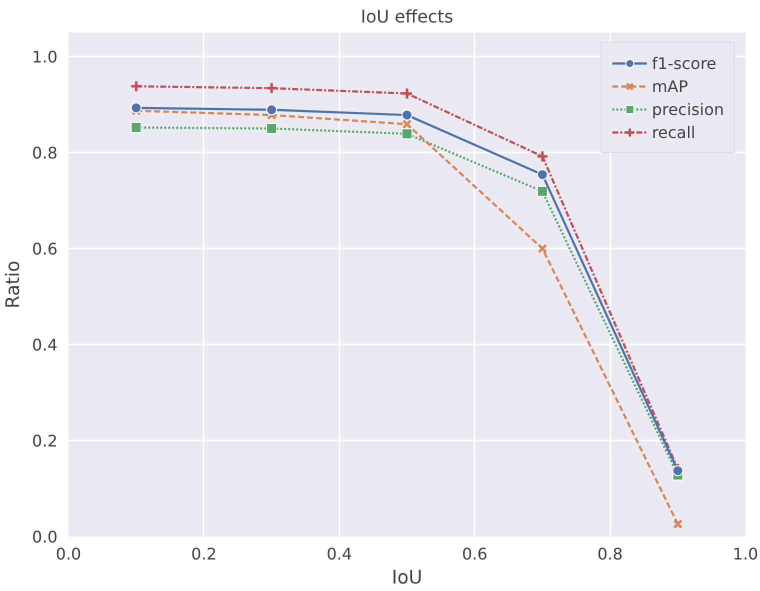 Image resolution: width=760 pixels, height=591 pixels. I want to click on x-tick-label: 0.8, so click(610, 554).